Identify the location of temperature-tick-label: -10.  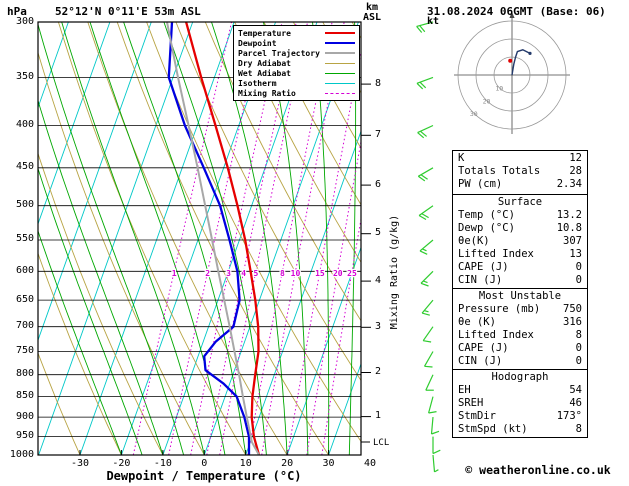
(162, 463).